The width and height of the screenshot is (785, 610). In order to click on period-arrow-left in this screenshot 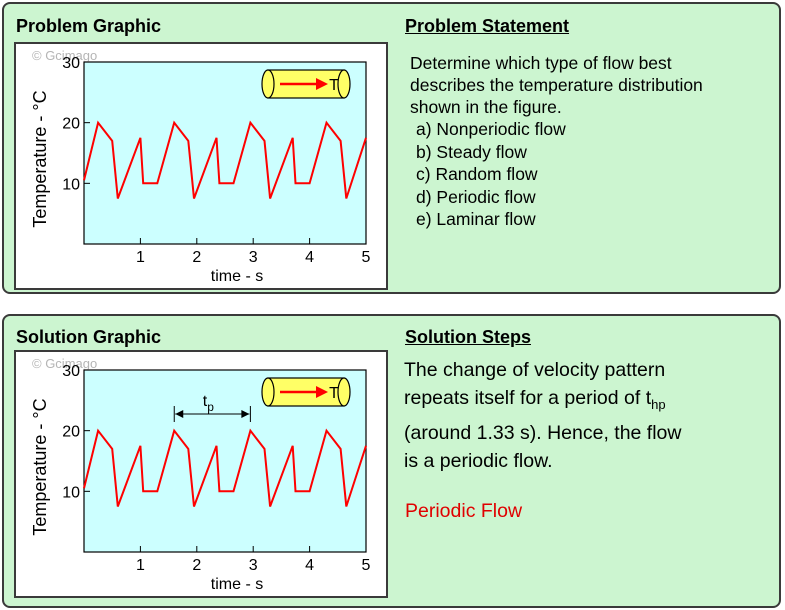, I will do `click(179, 414)`.